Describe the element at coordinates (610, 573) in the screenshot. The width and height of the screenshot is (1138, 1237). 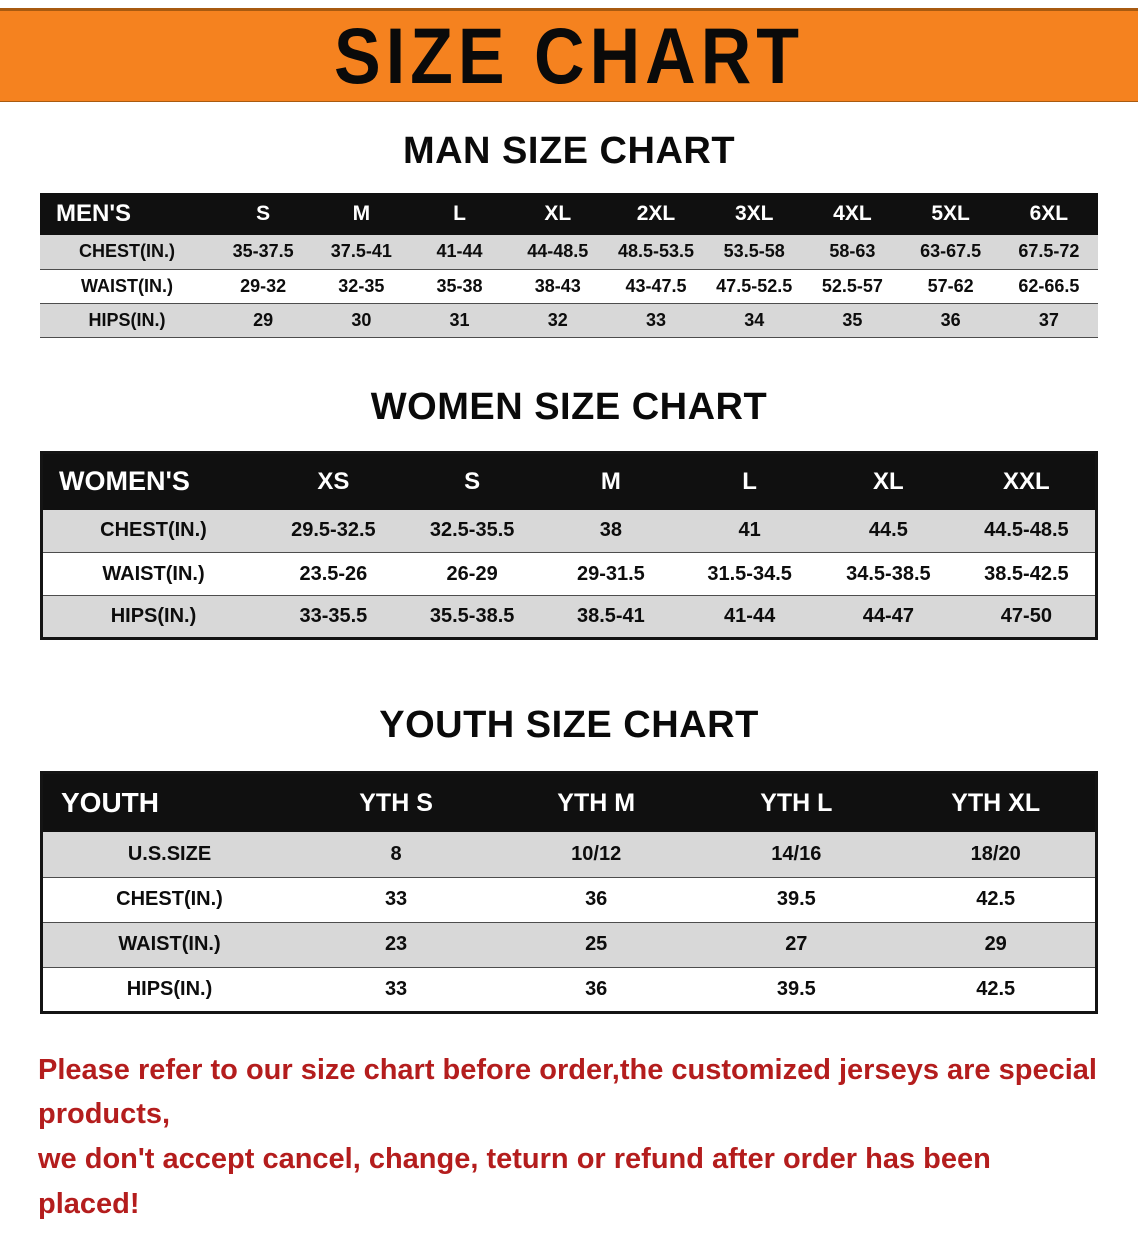
I see `size-value-cell: 29-31.5` at that location.